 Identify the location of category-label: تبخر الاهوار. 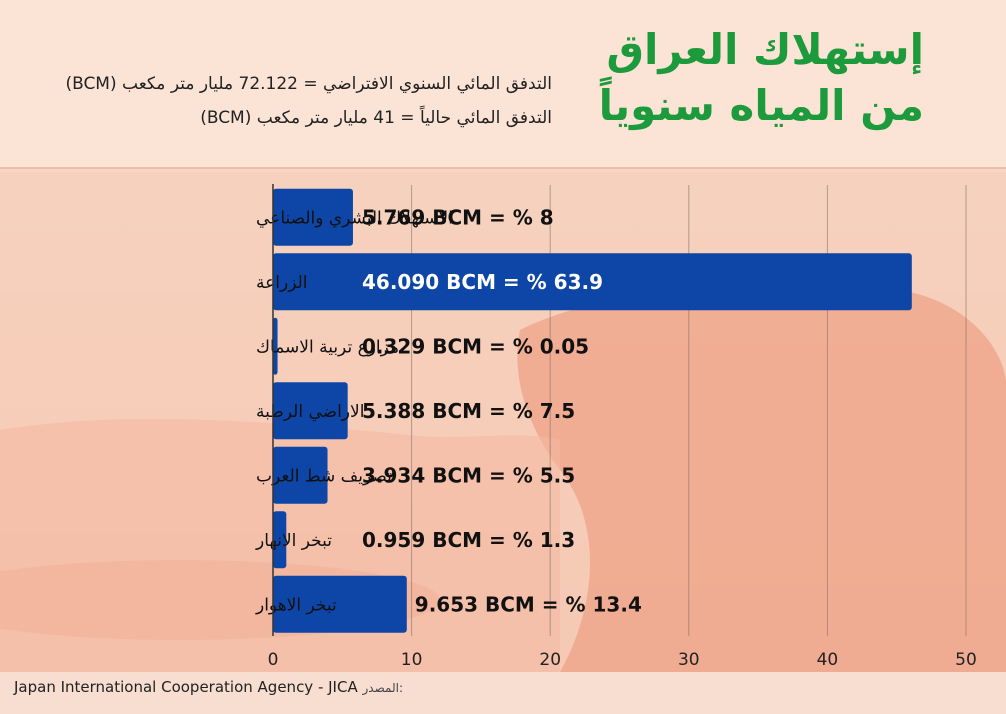
(296, 605).